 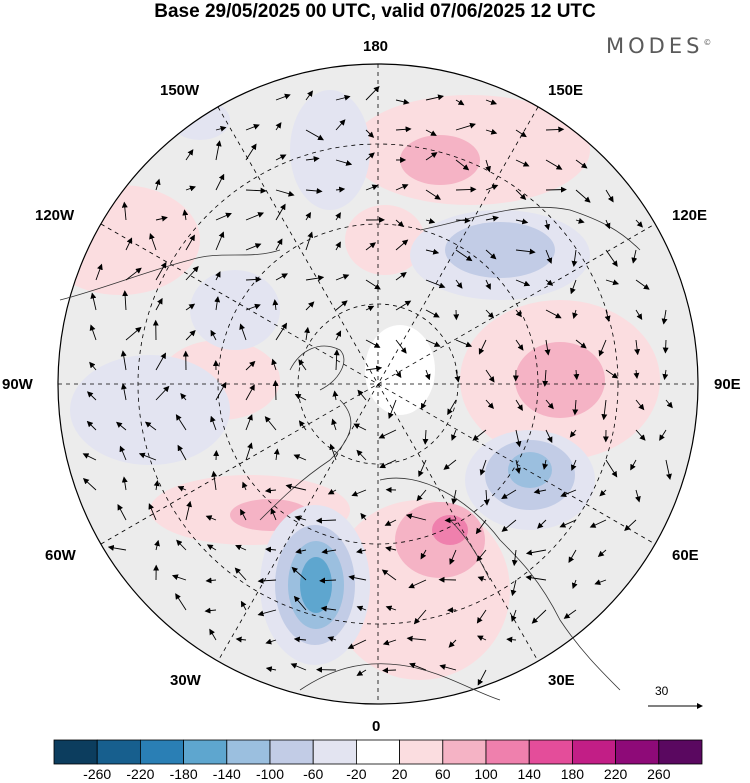 What do you see at coordinates (486, 774) in the screenshot?
I see `colorbar-tick-label: 100` at bounding box center [486, 774].